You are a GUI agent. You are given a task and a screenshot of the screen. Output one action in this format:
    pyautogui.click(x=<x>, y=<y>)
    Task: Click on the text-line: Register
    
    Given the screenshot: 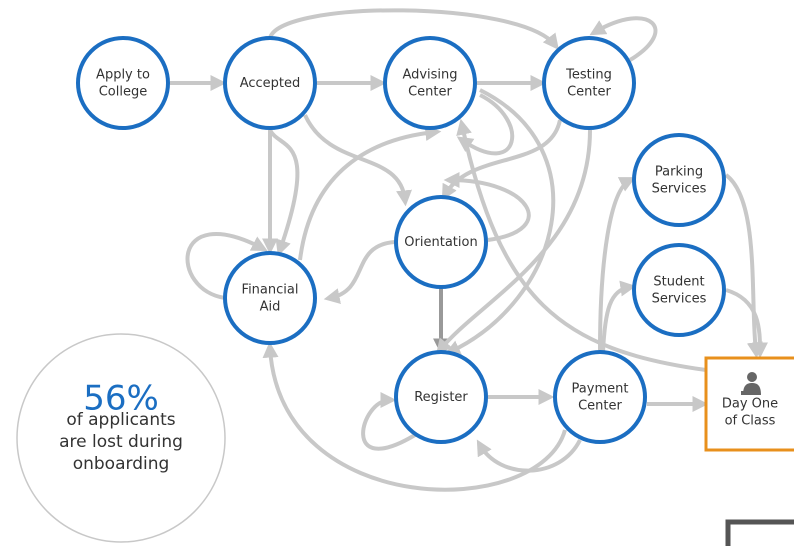 What is the action you would take?
    pyautogui.click(x=441, y=397)
    